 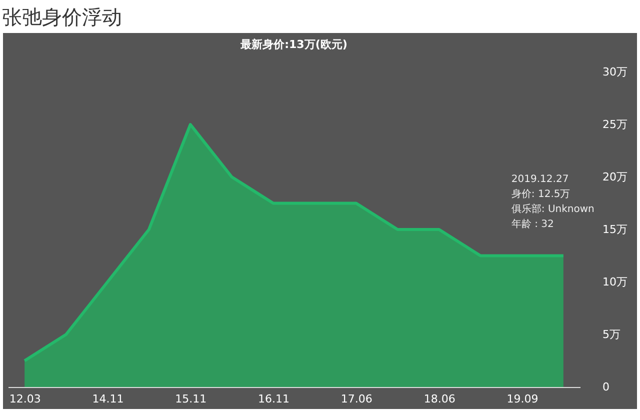 What do you see at coordinates (615, 177) in the screenshot?
I see `y-tick-label: 20万` at bounding box center [615, 177].